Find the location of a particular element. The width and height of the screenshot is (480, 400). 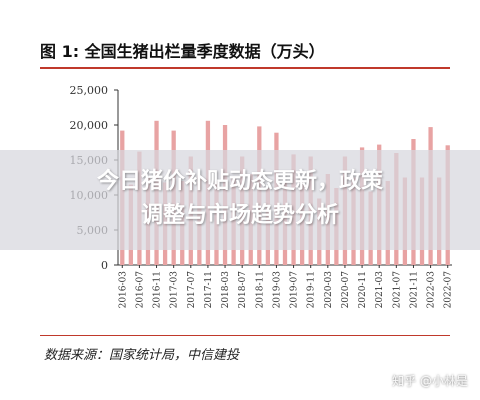

y-tick-label: 20,000 is located at coordinates (89, 125).